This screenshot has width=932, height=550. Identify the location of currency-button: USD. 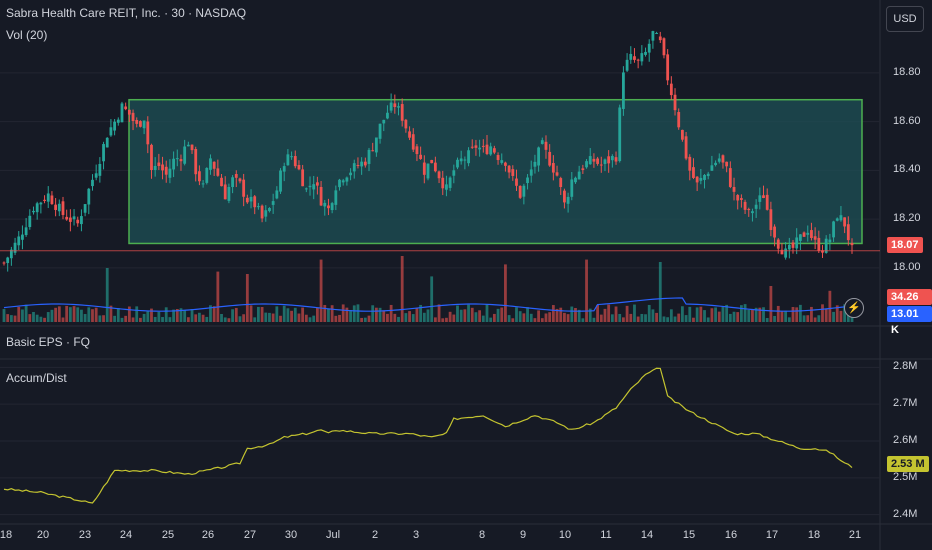
(905, 19).